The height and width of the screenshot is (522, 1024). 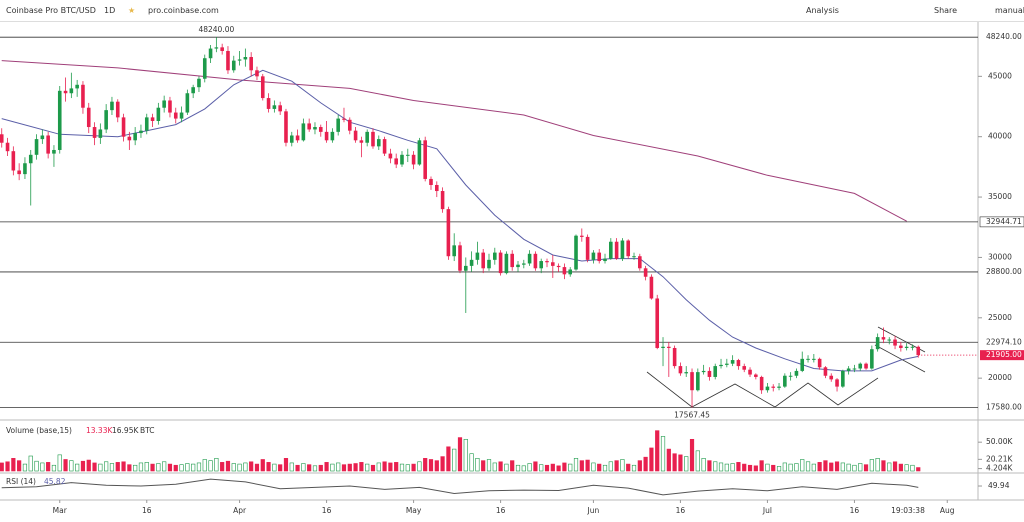 What do you see at coordinates (1004, 36) in the screenshot?
I see `level-label: 48240.00` at bounding box center [1004, 36].